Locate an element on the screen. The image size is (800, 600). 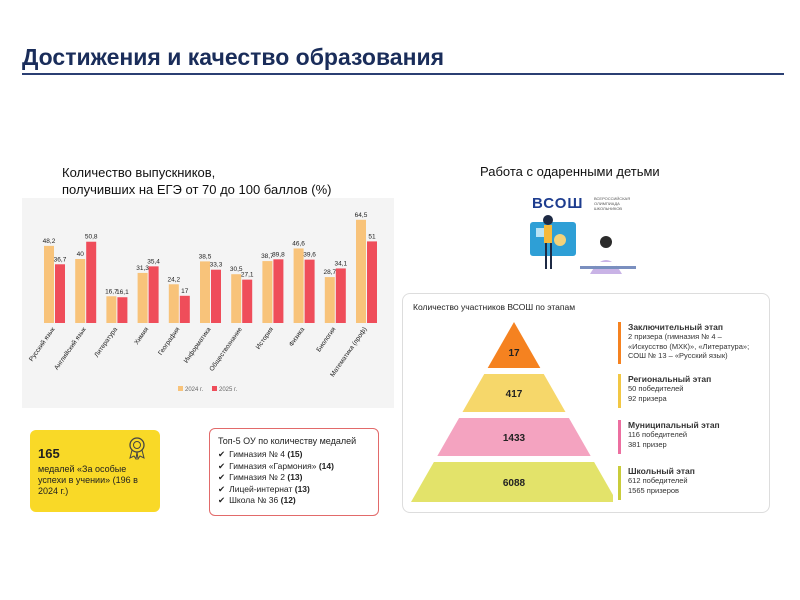
medal-icon is located at coordinates (137, 448).